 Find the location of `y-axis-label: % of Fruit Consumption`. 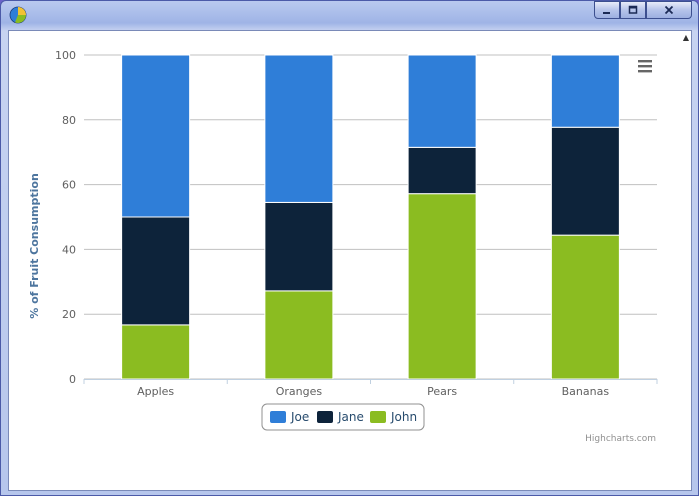

y-axis-label: % of Fruit Consumption is located at coordinates (34, 246).